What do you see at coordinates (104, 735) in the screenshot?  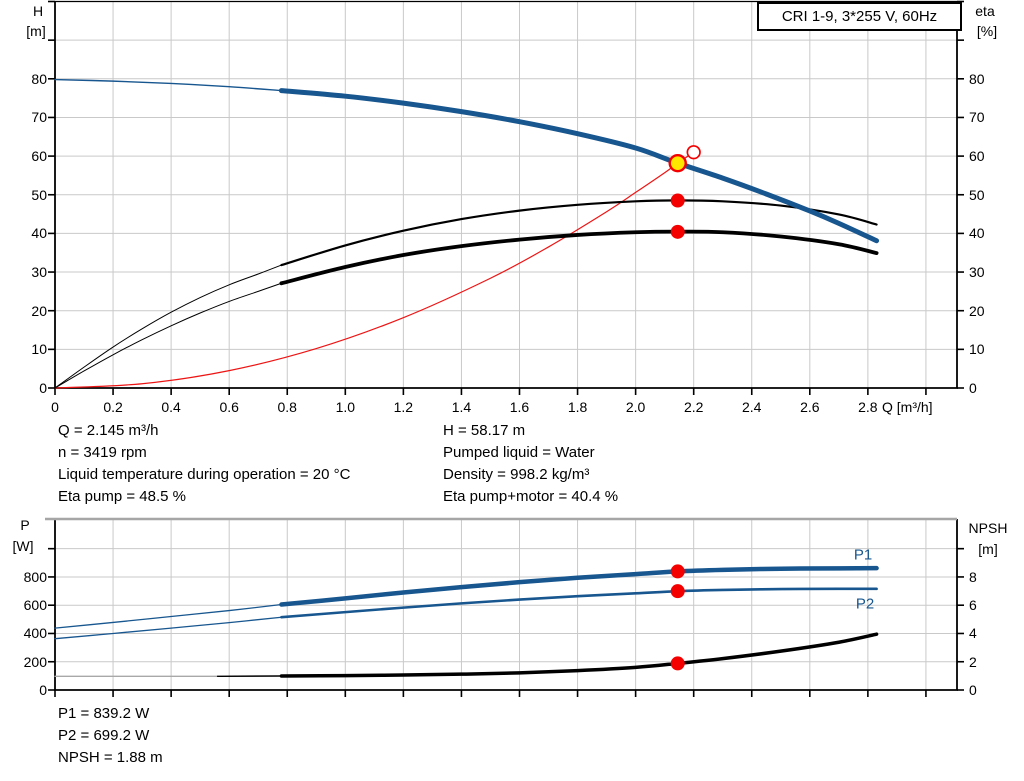 I see `result-p2: P2 = 699.2 W` at bounding box center [104, 735].